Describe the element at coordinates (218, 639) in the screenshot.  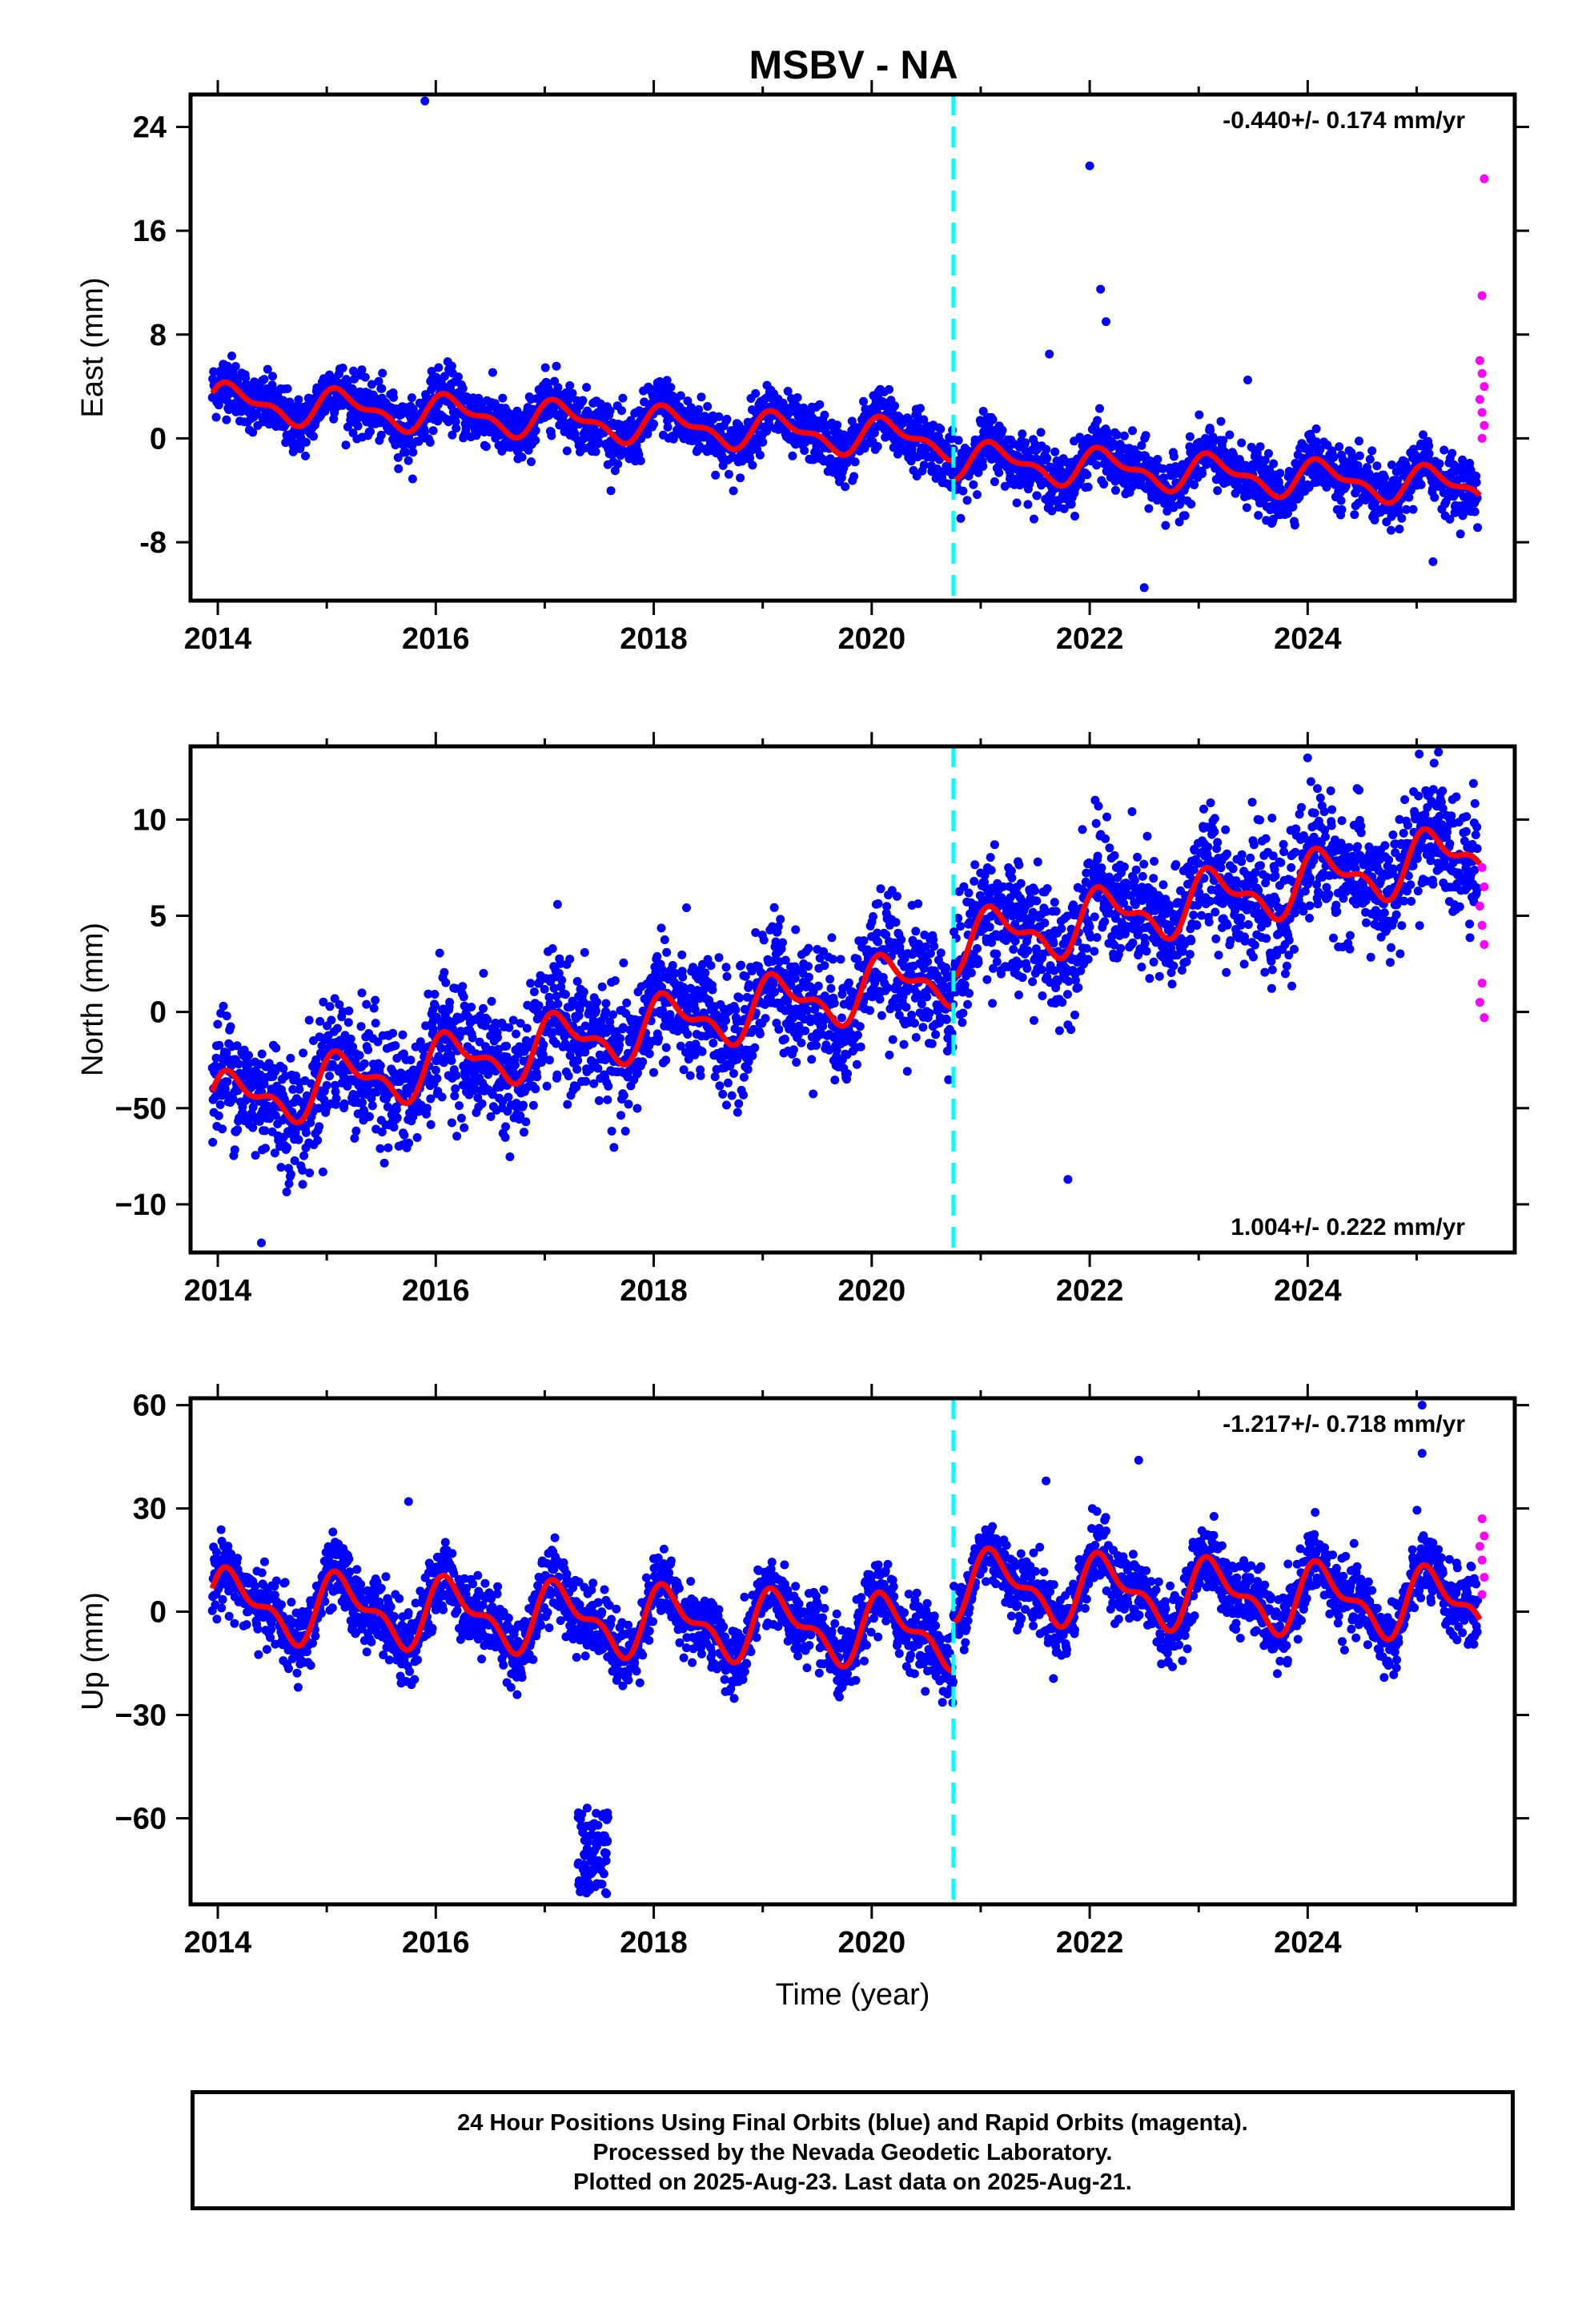
I see `x-tick-label: 2014` at that location.